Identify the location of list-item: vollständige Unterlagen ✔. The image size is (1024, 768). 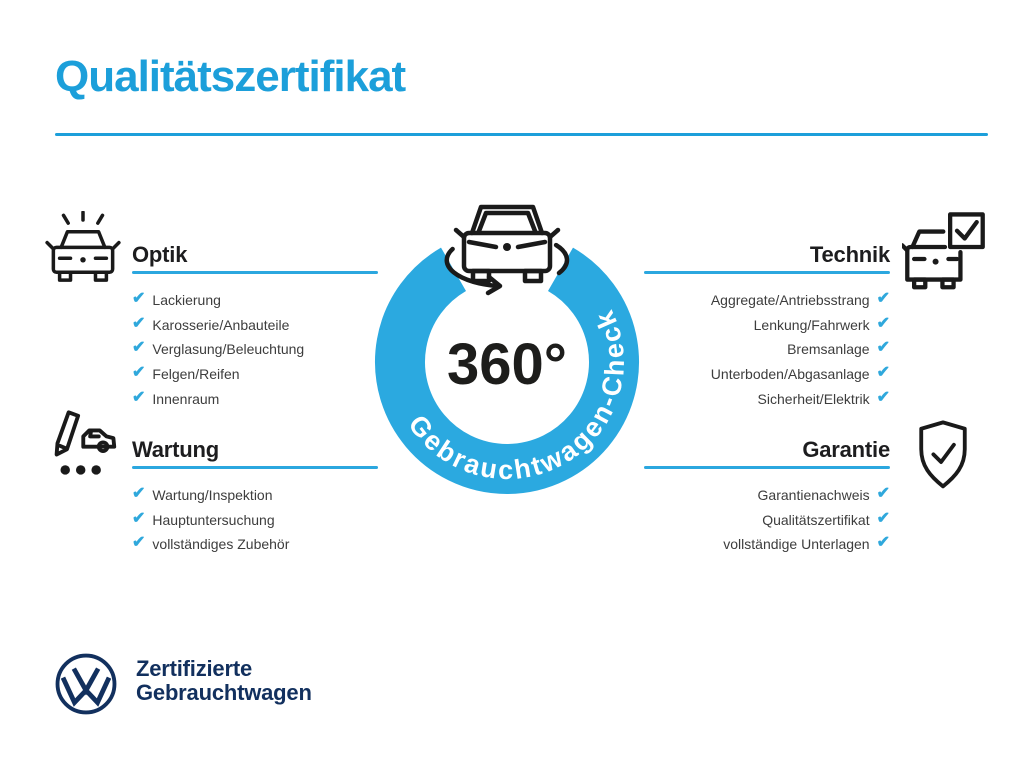
(767, 544).